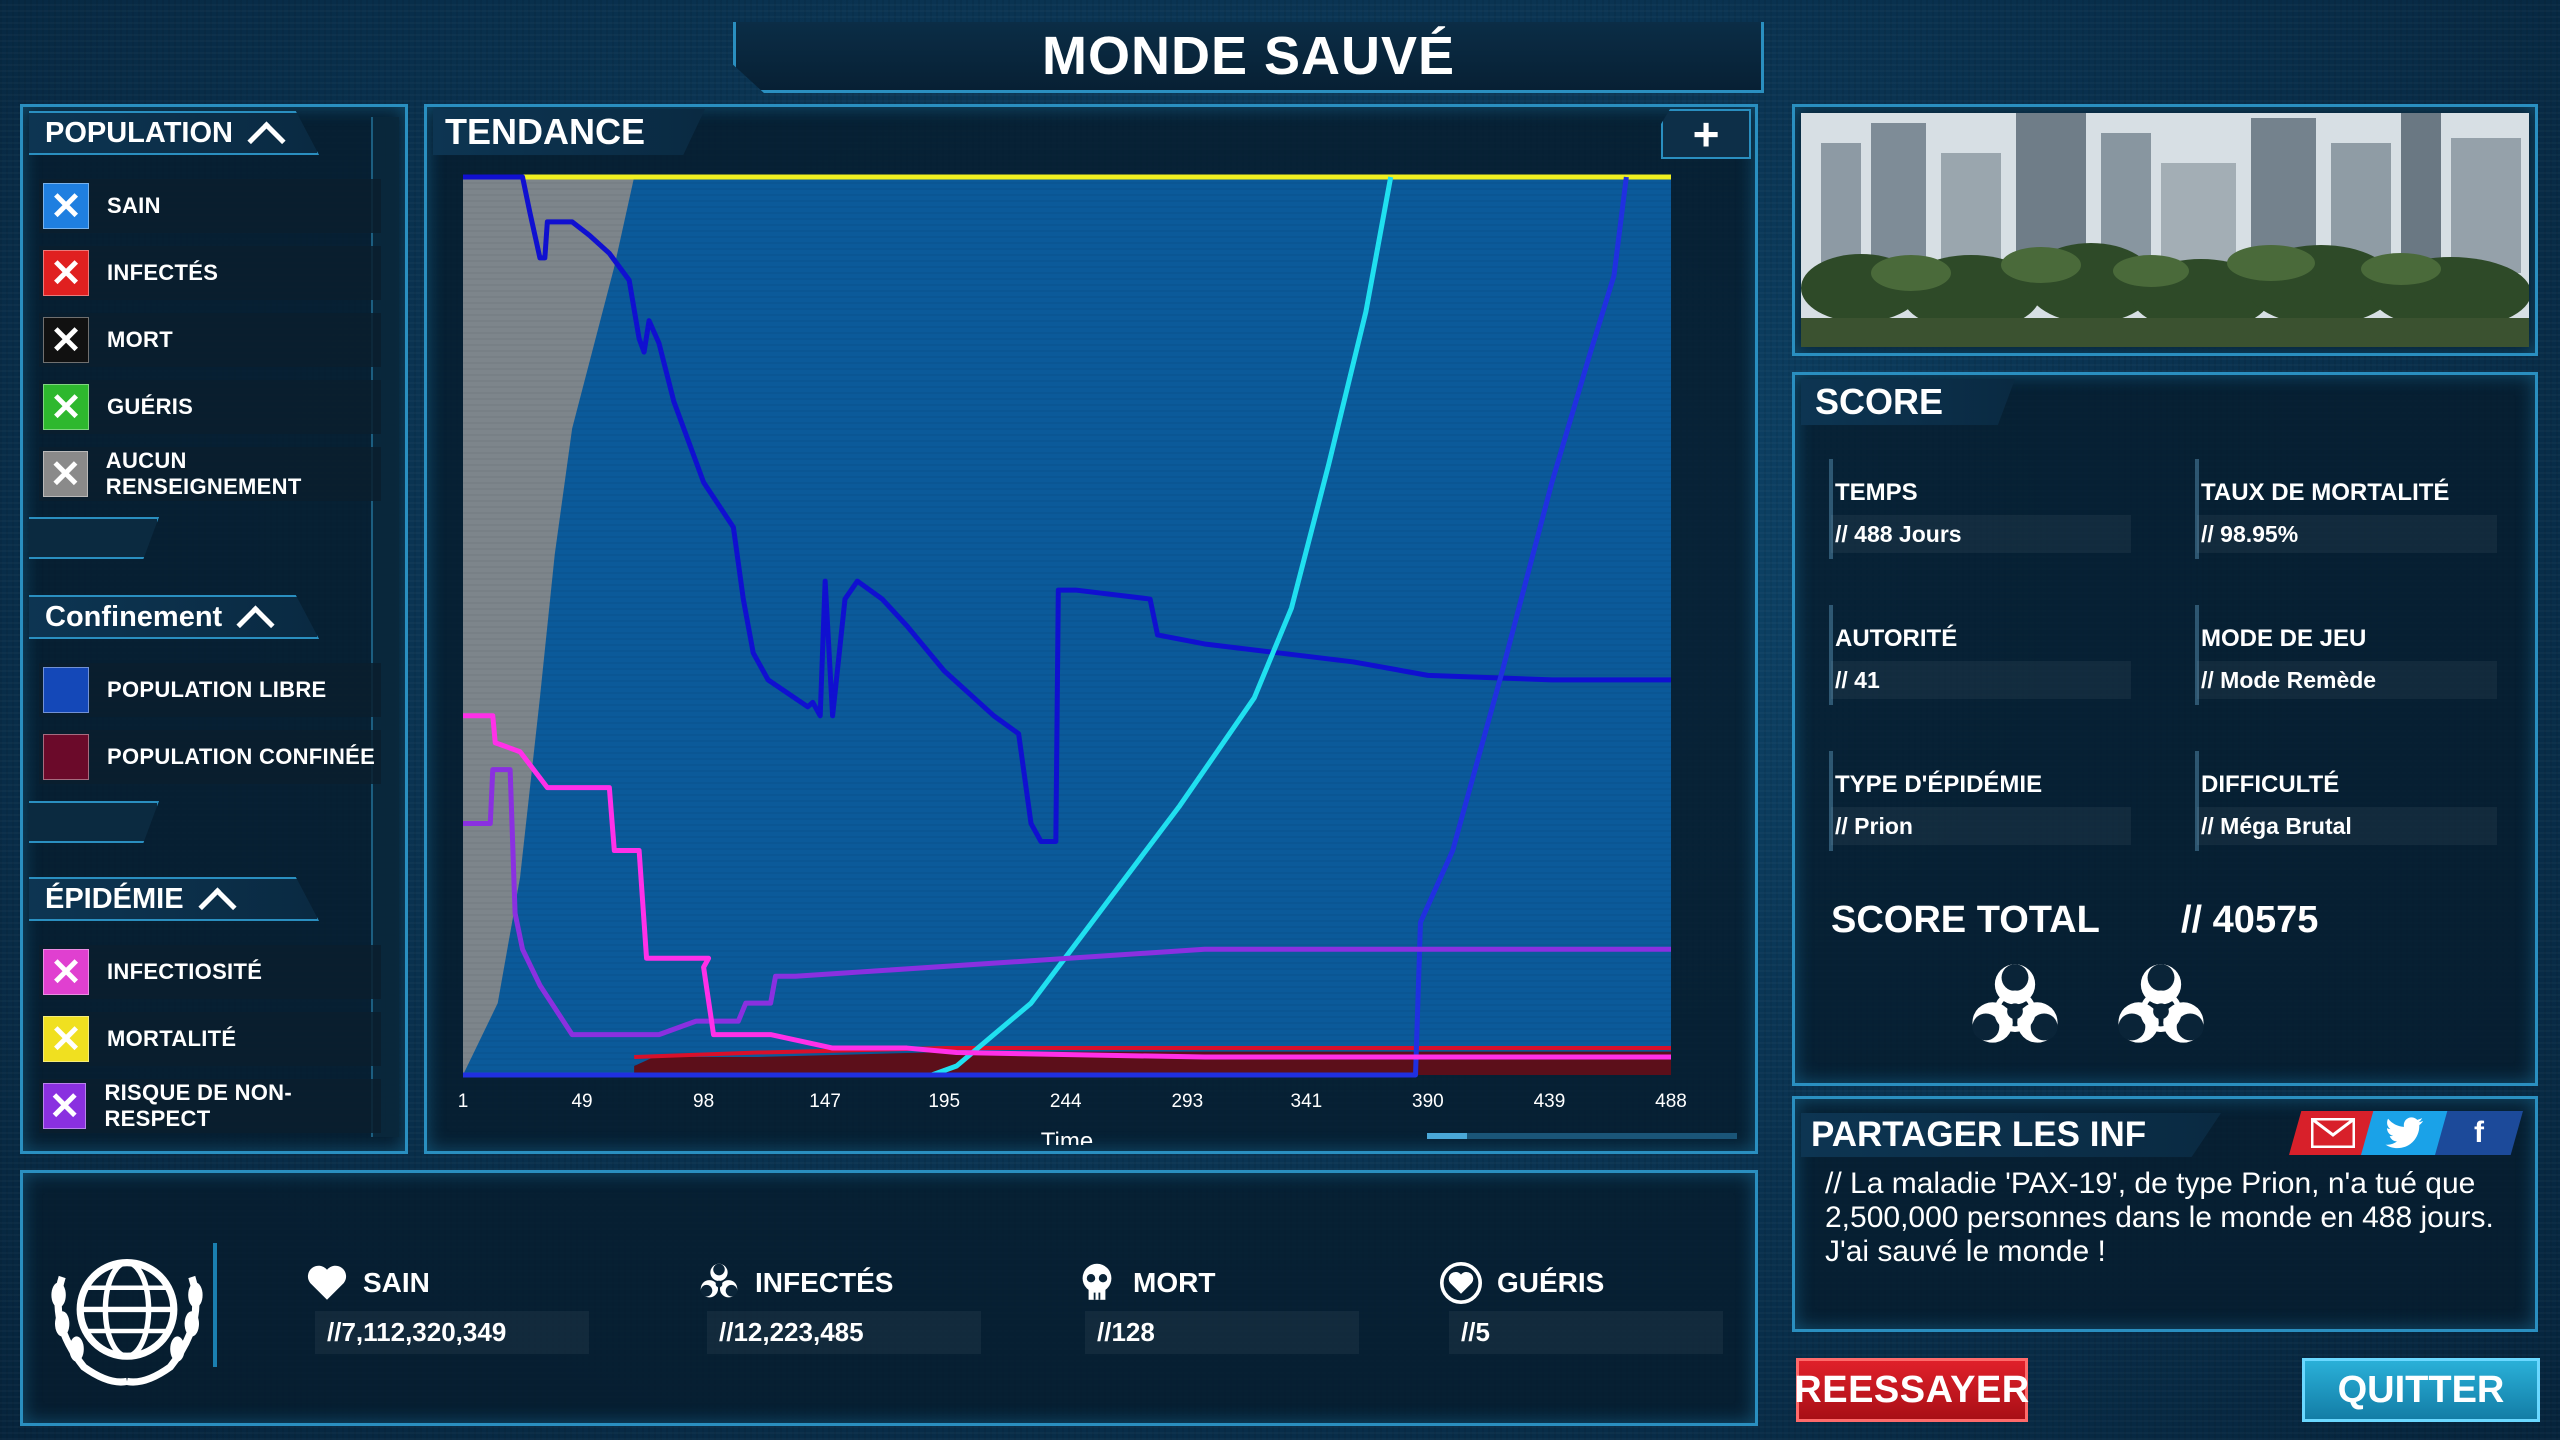 Image resolution: width=2560 pixels, height=1440 pixels. I want to click on legend-item: POPULATION CONFINÉE, so click(210, 757).